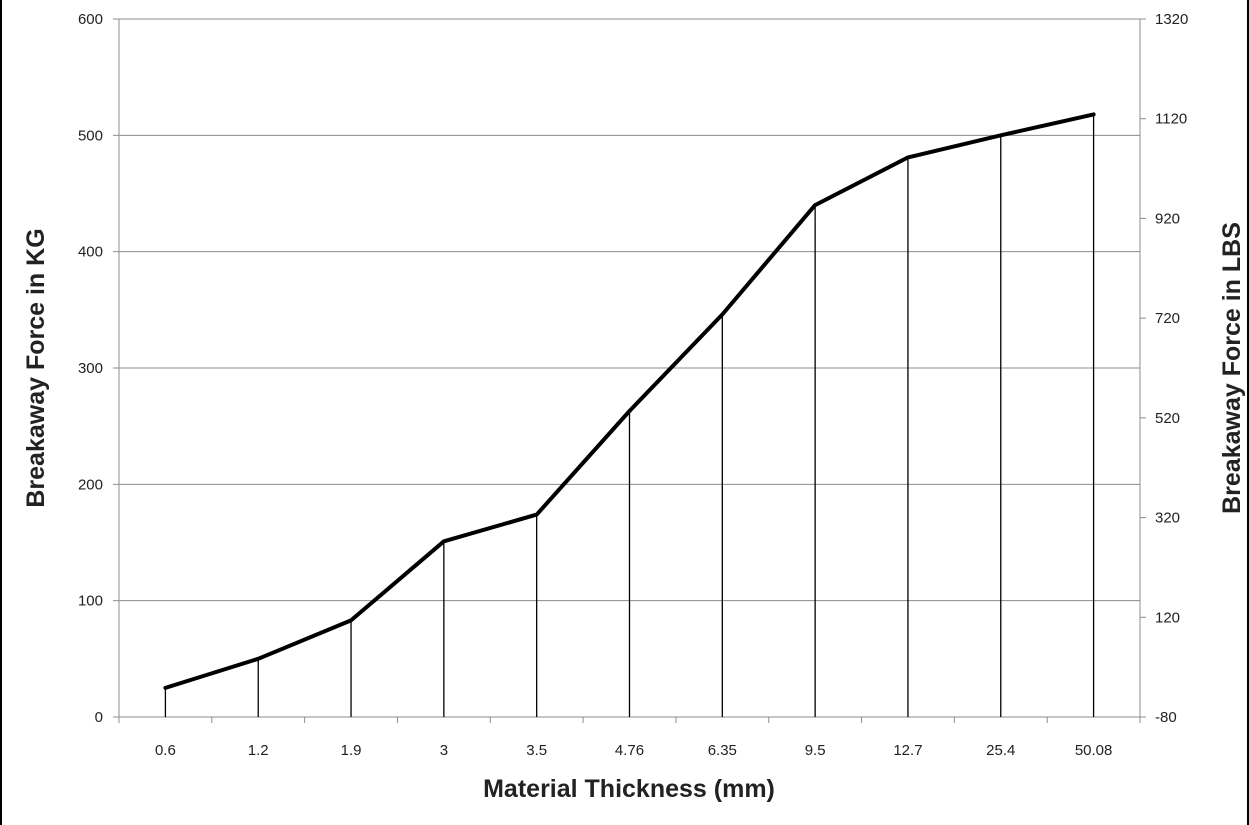 This screenshot has height=825, width=1249. What do you see at coordinates (90, 368) in the screenshot?
I see `y-tick-label: 300` at bounding box center [90, 368].